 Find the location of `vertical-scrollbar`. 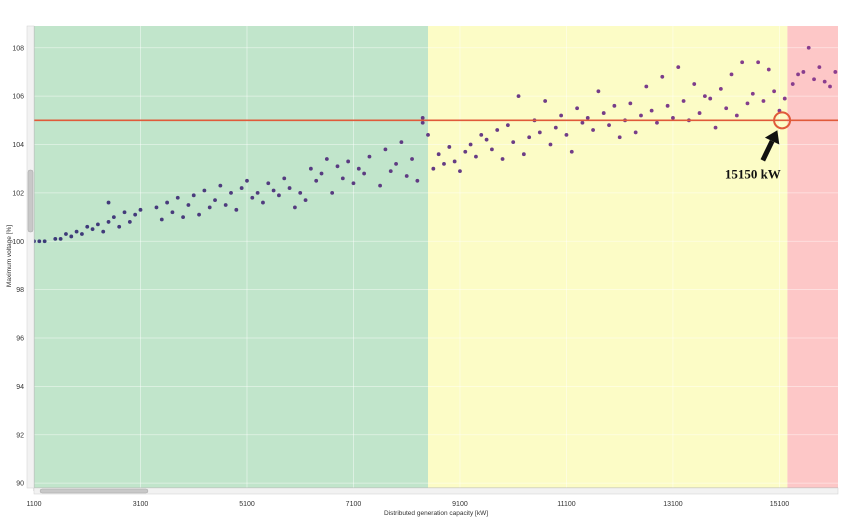

vertical-scrollbar is located at coordinates (30, 257).